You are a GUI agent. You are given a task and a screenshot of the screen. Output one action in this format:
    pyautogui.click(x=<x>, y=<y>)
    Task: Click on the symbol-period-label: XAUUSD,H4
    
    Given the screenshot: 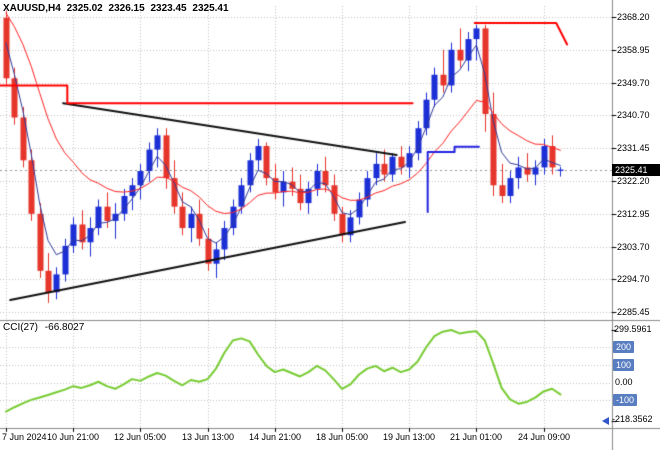 What is the action you would take?
    pyautogui.click(x=32, y=8)
    